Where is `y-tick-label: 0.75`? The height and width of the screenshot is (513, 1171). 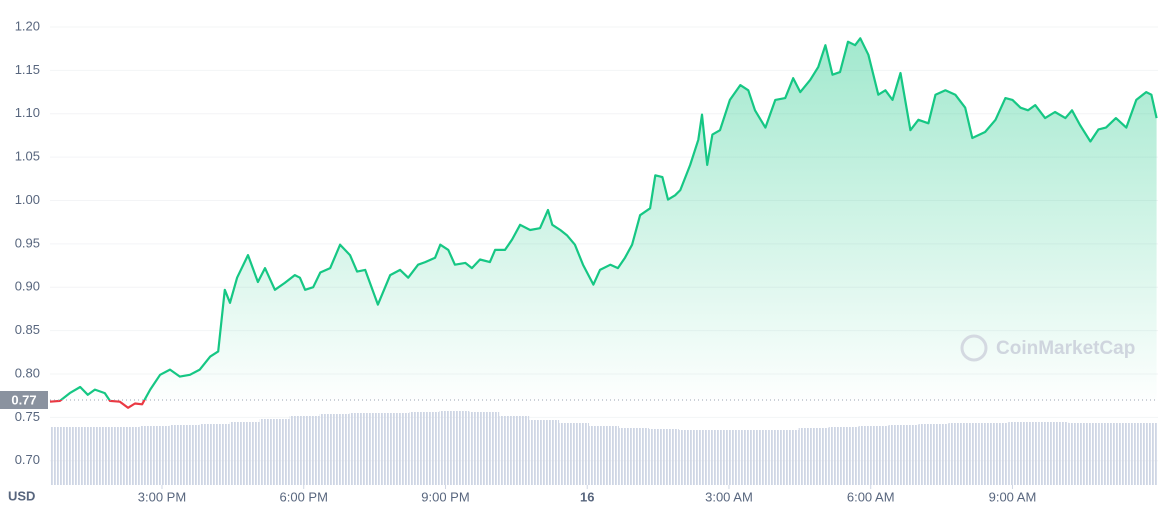
y-tick-label: 0.75 is located at coordinates (27, 416).